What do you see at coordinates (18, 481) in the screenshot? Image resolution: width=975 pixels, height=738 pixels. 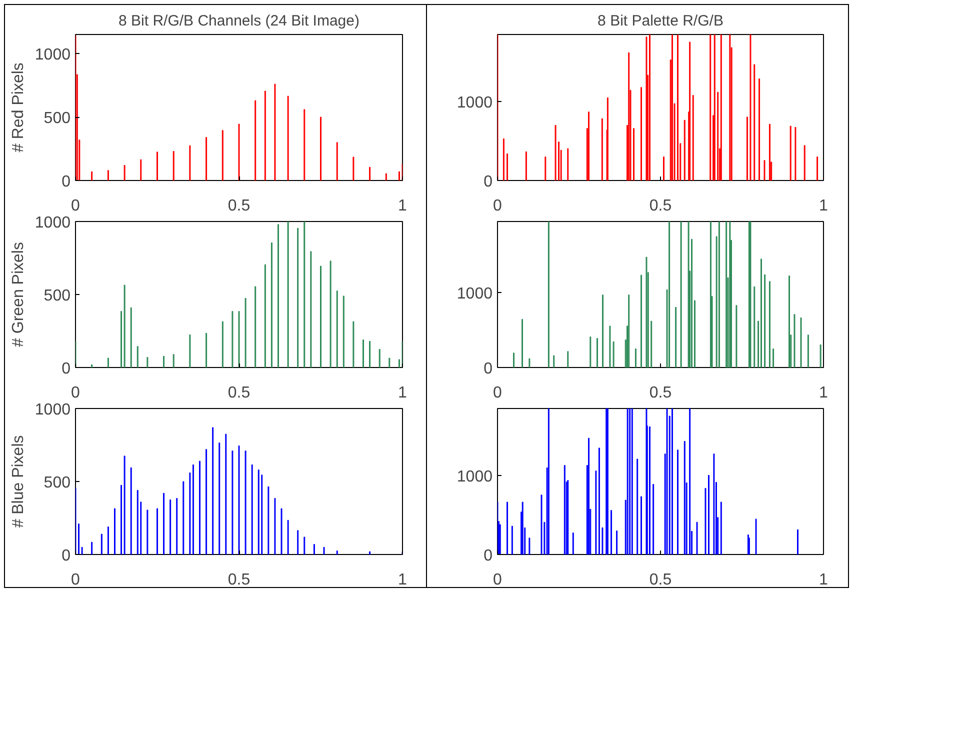 I see `y-axis-title: # Blue Pixels` at bounding box center [18, 481].